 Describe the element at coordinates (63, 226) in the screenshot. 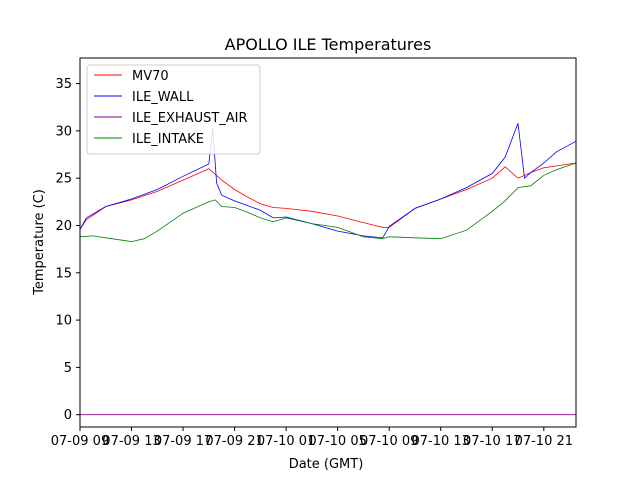

I see `y-tick-label: 20` at that location.